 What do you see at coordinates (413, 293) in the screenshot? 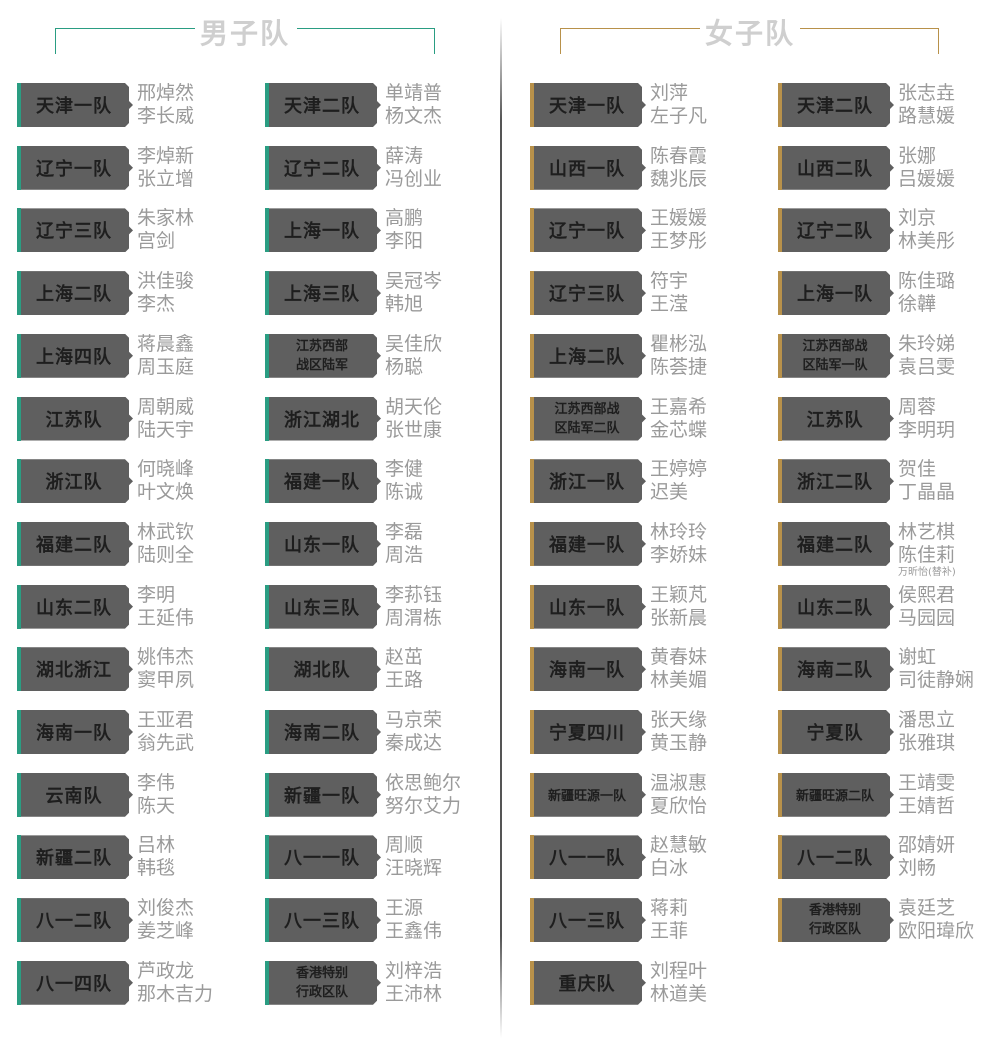
I see `player-list: 吴冠岑 韩旭` at bounding box center [413, 293].